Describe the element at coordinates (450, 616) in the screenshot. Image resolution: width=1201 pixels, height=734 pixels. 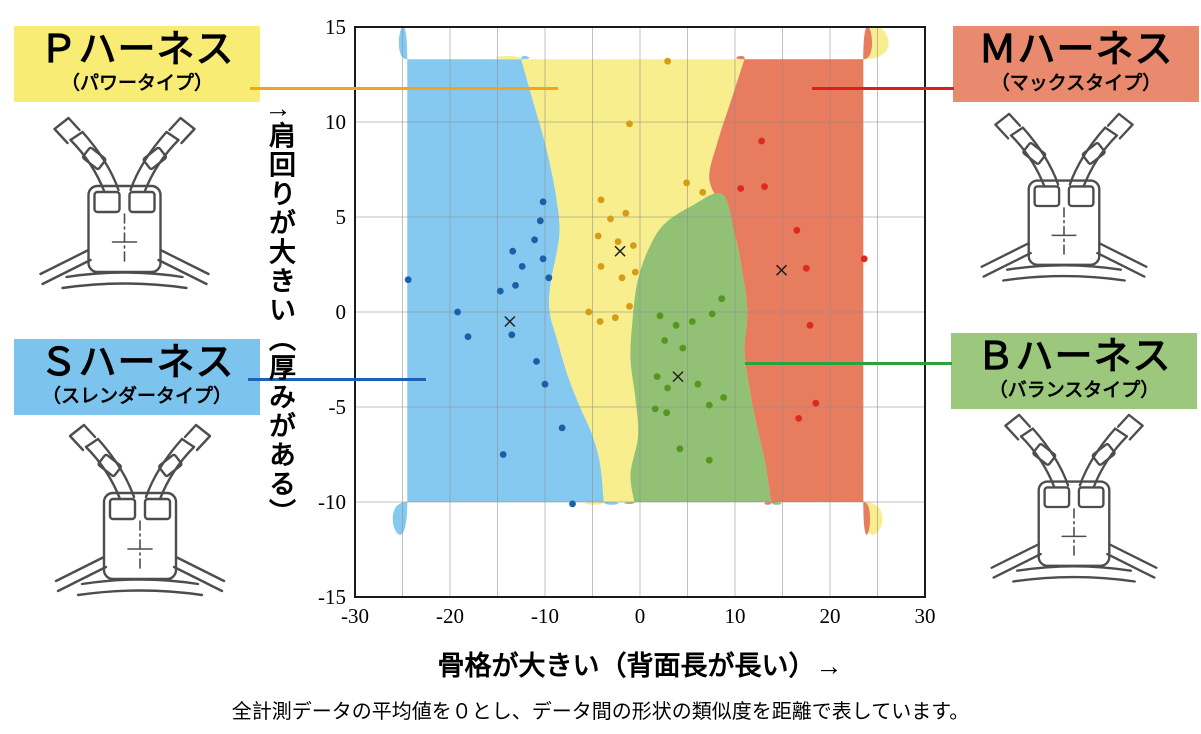
I see `x-tick-label: -20` at that location.